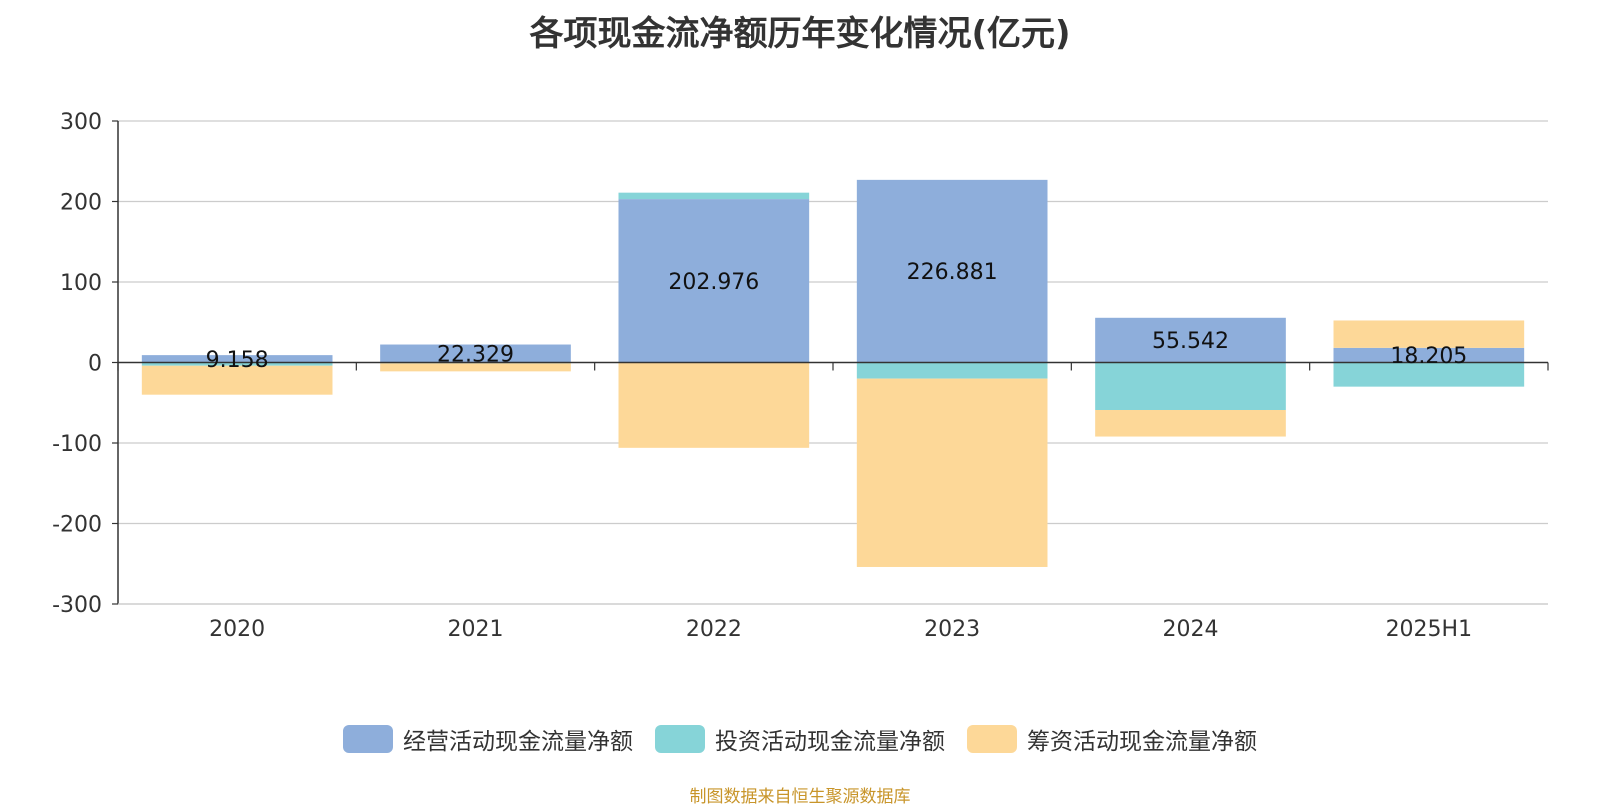 The image size is (1600, 807). I want to click on data-label: 9.158, so click(237, 360).